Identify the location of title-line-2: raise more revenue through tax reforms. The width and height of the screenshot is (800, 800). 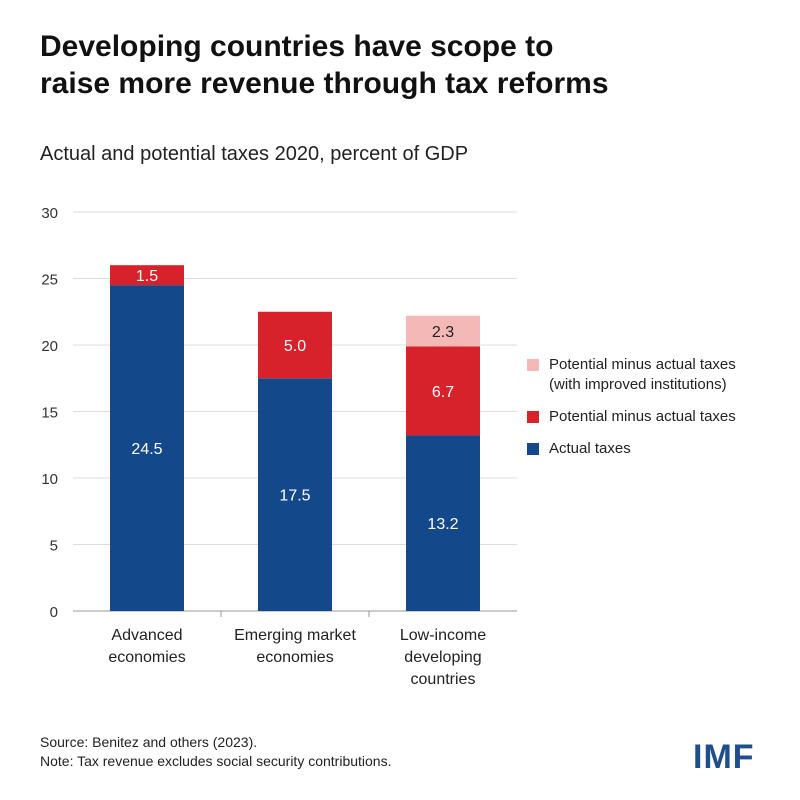
(324, 83).